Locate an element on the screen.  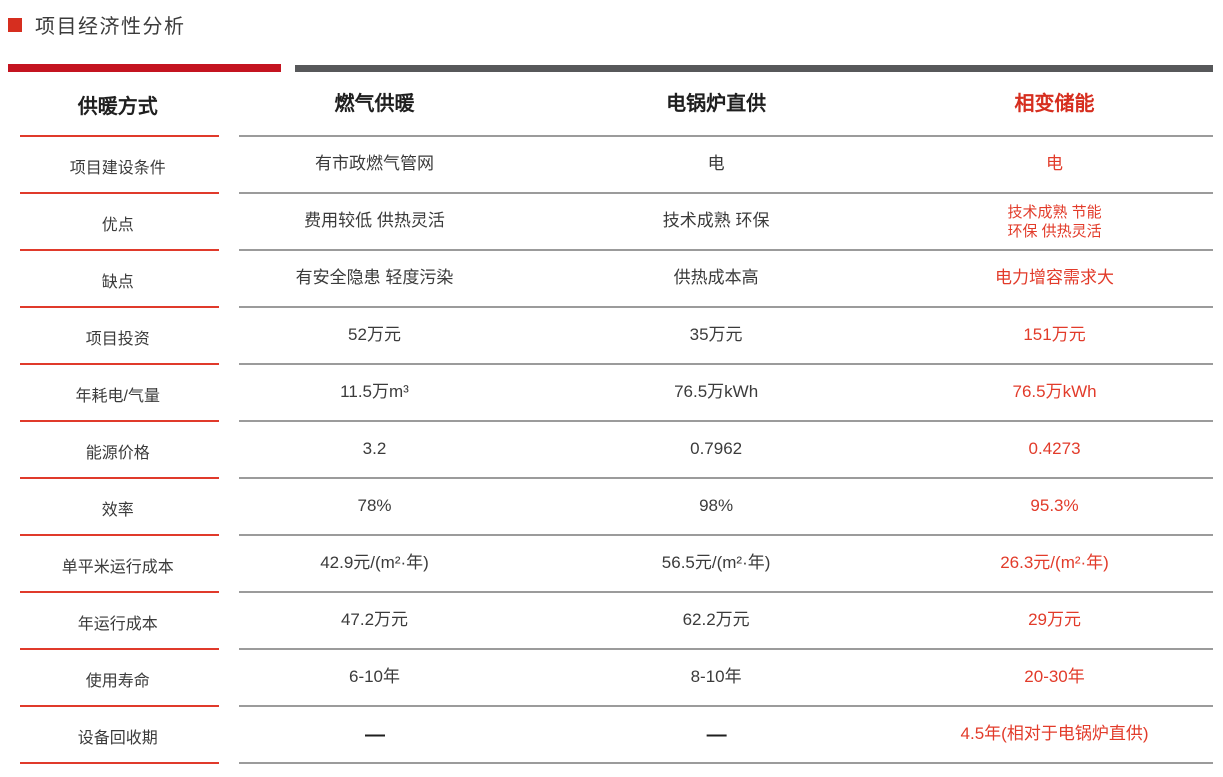
row-label: 使用寿命 is located at coordinates (118, 678).